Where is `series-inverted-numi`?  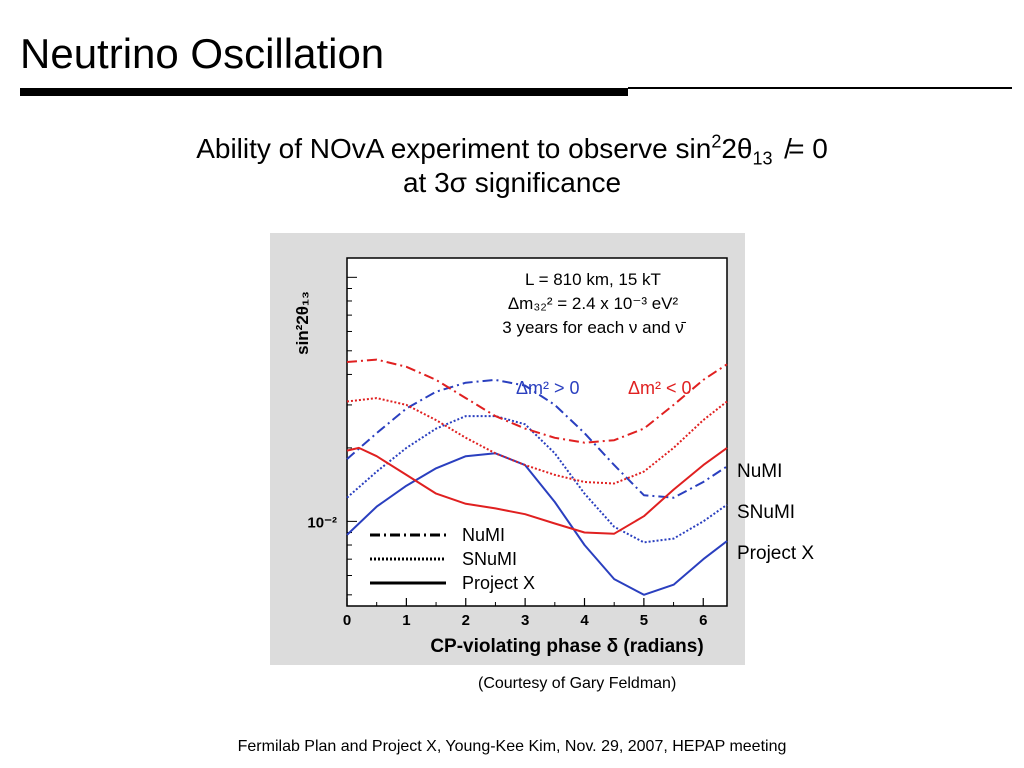 series-inverted-numi is located at coordinates (537, 401).